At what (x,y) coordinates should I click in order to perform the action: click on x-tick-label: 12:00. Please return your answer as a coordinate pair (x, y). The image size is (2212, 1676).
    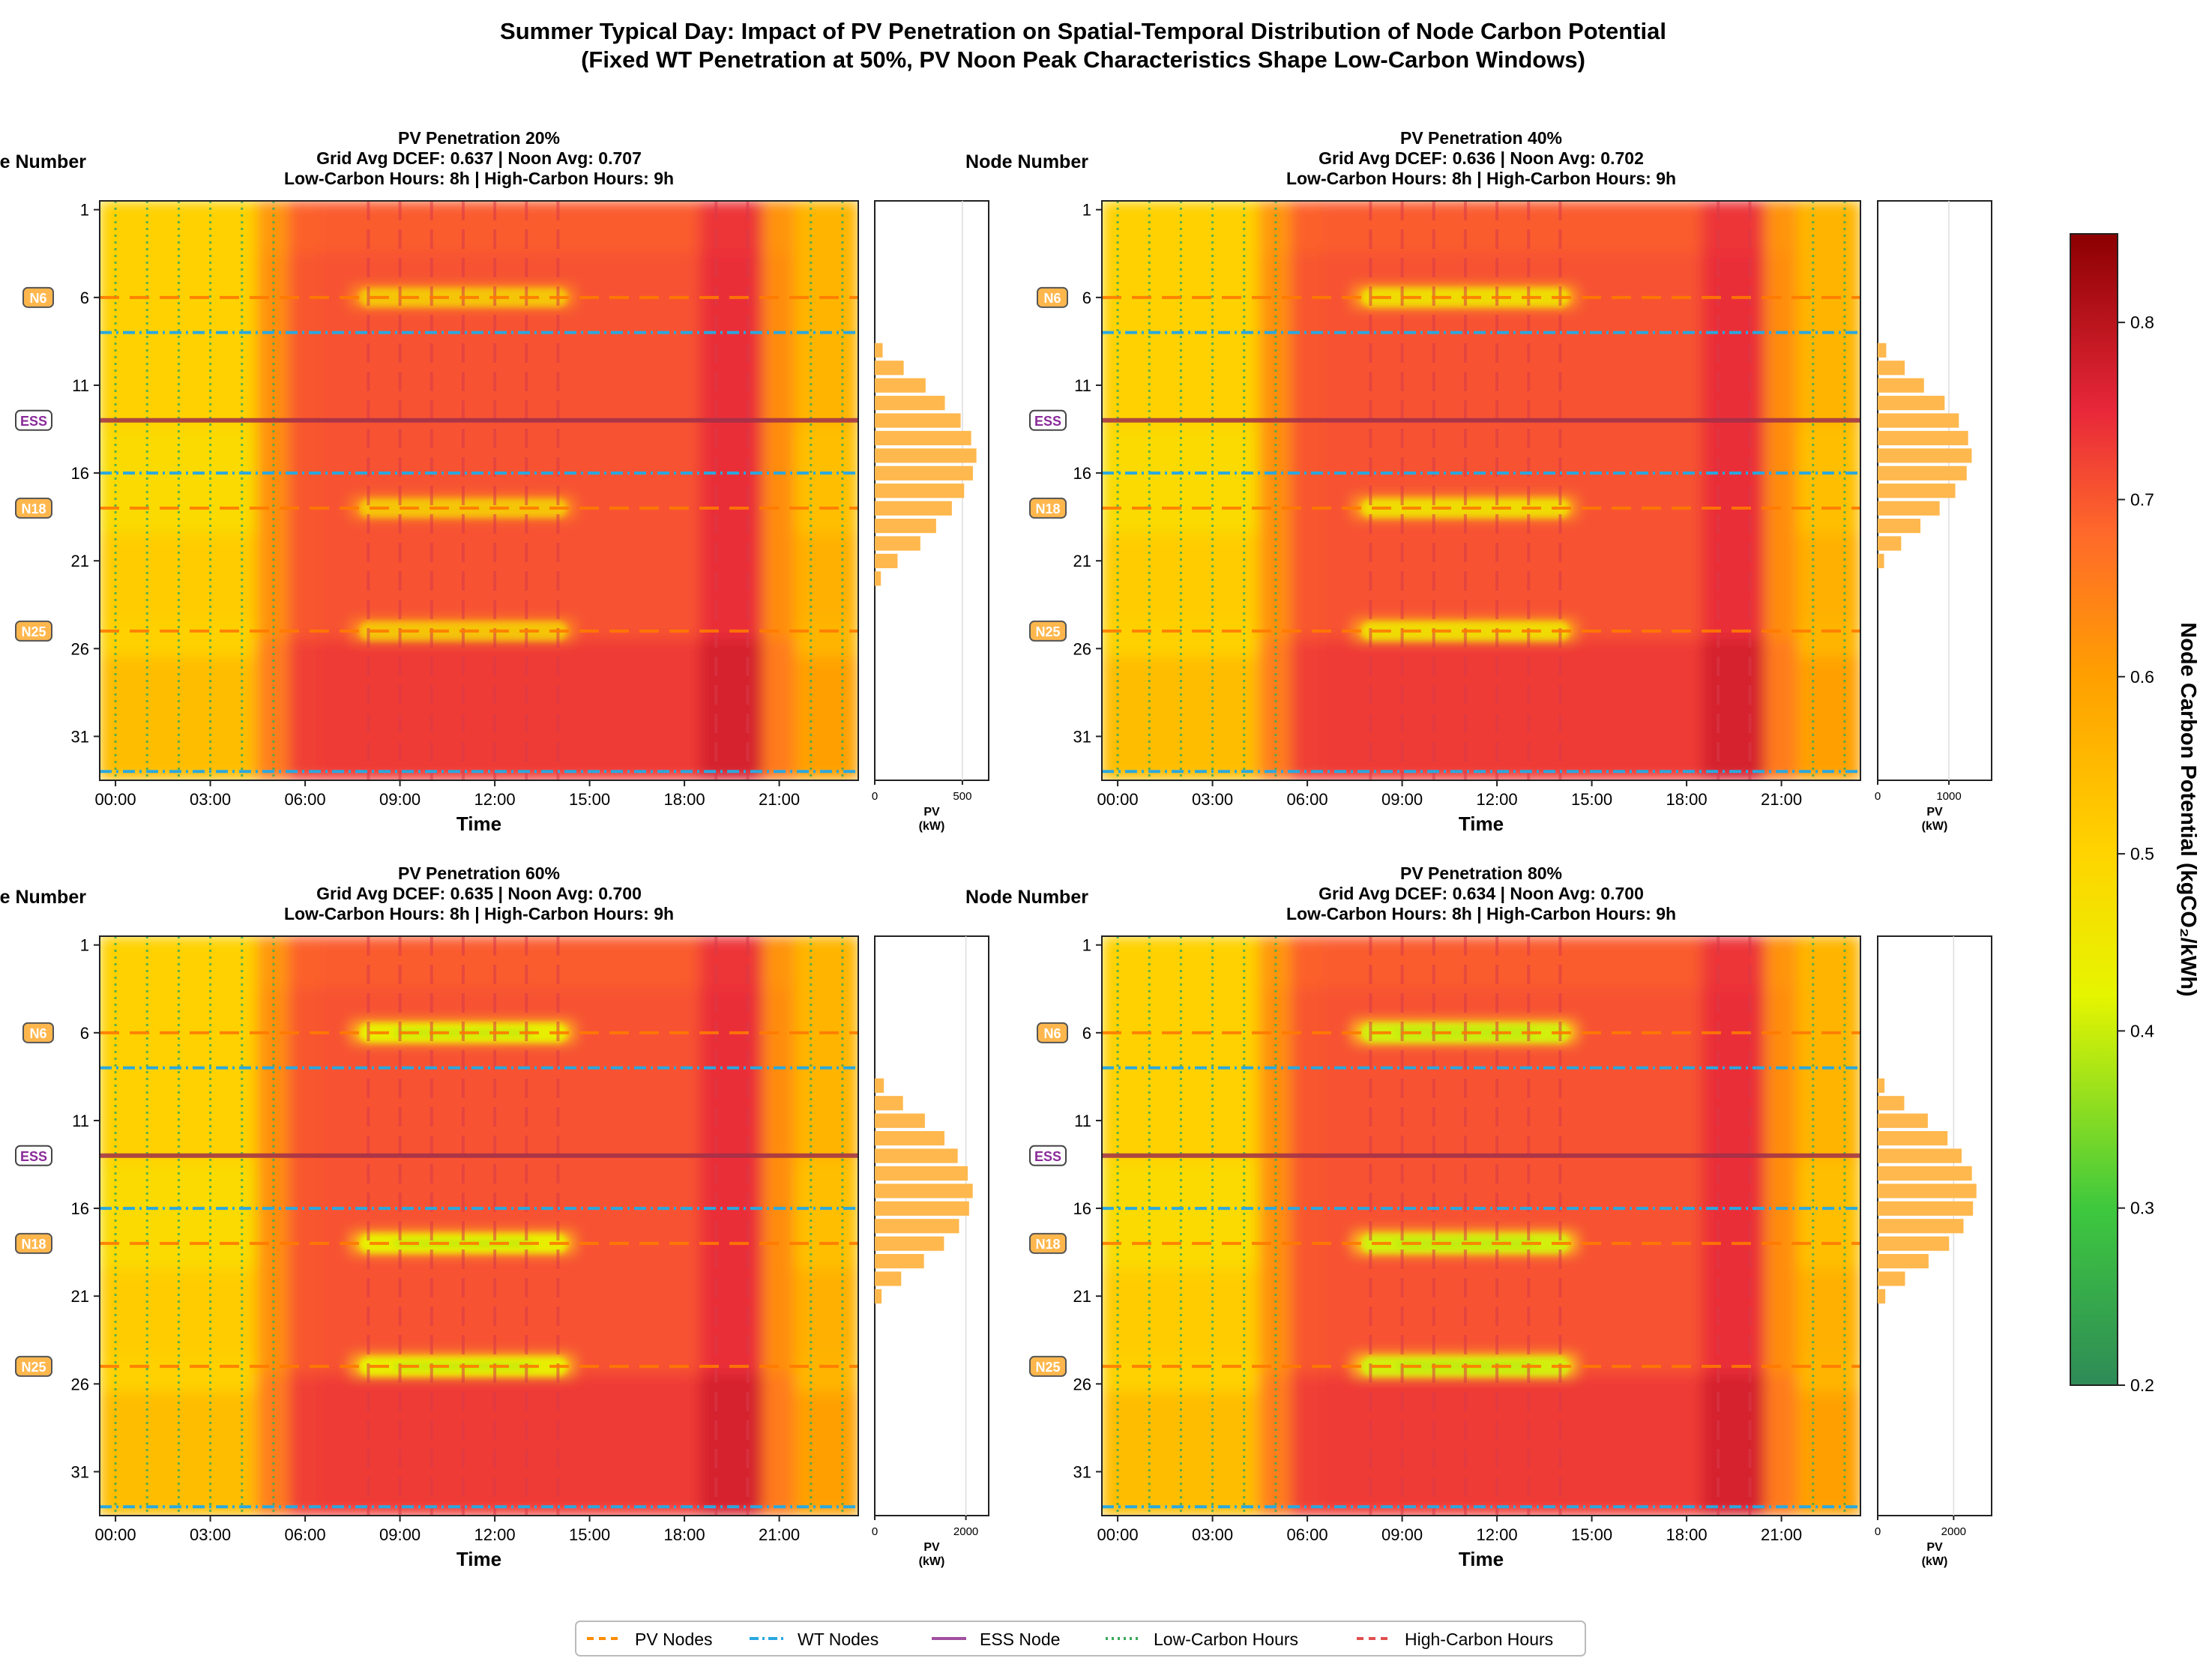
    Looking at the image, I should click on (495, 1534).